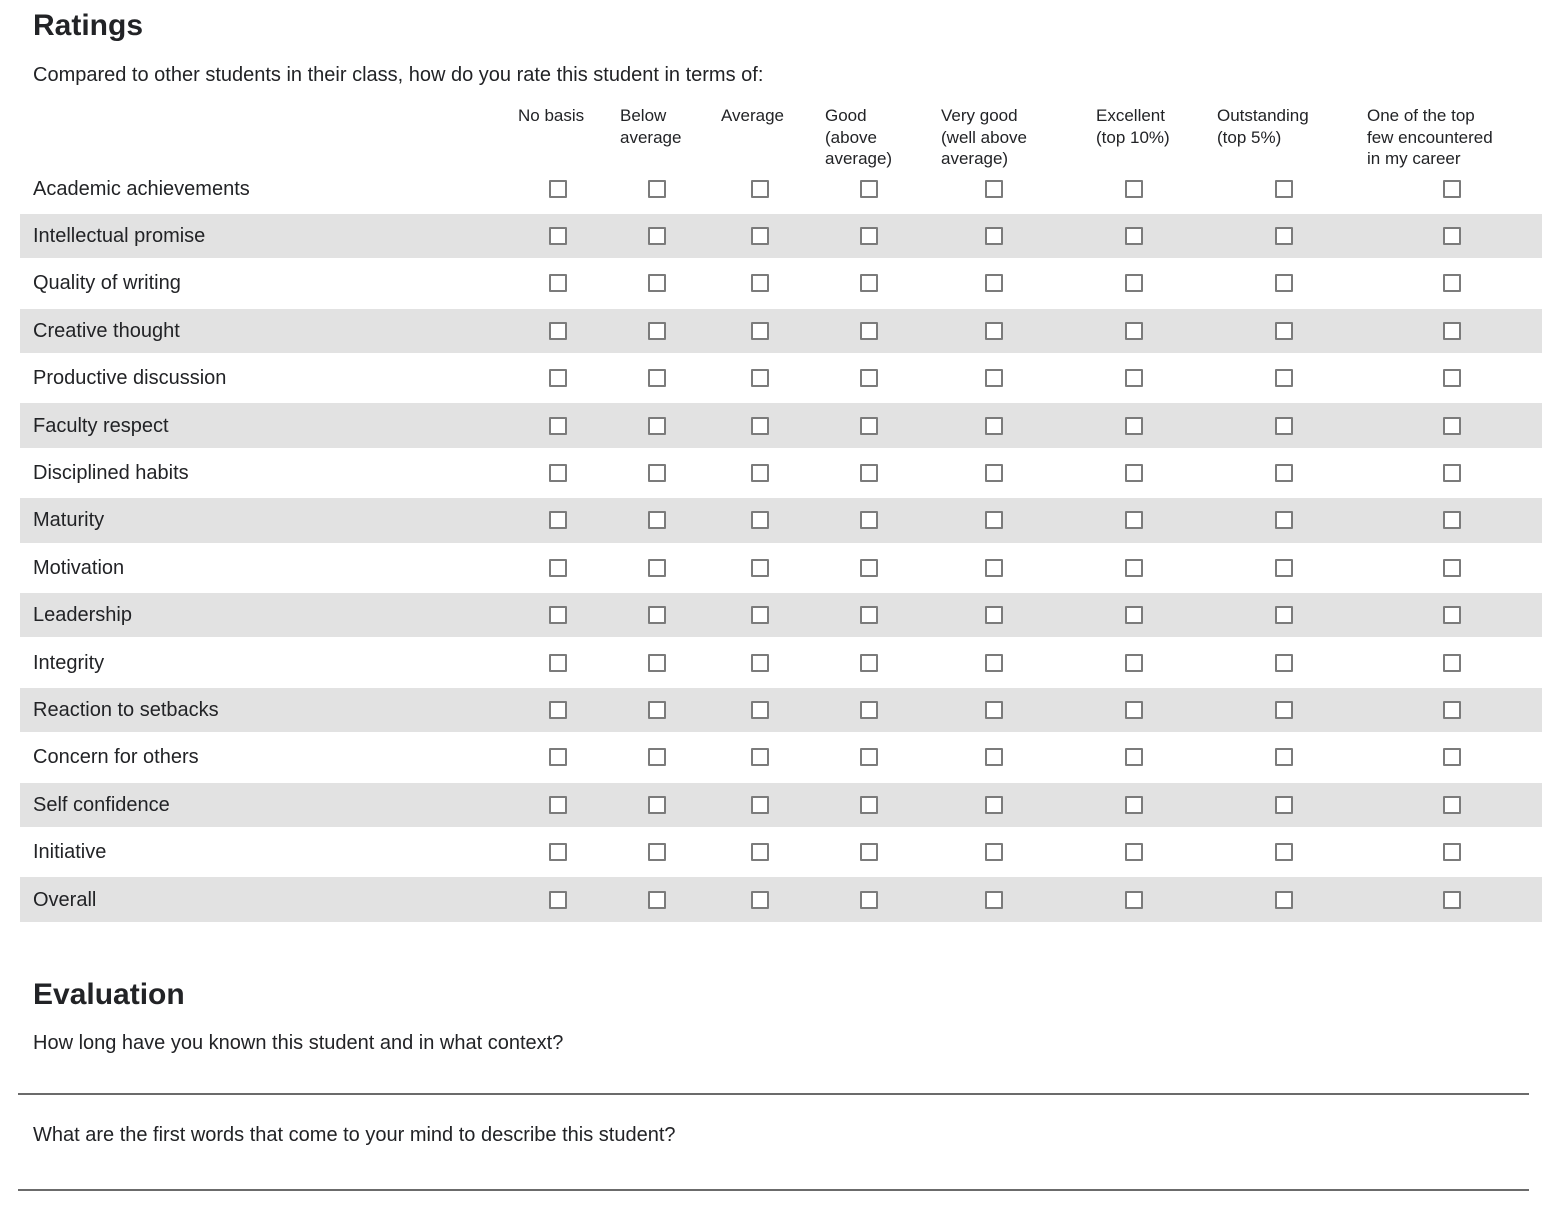  I want to click on checkbox-maturity-good-above-average, so click(869, 520).